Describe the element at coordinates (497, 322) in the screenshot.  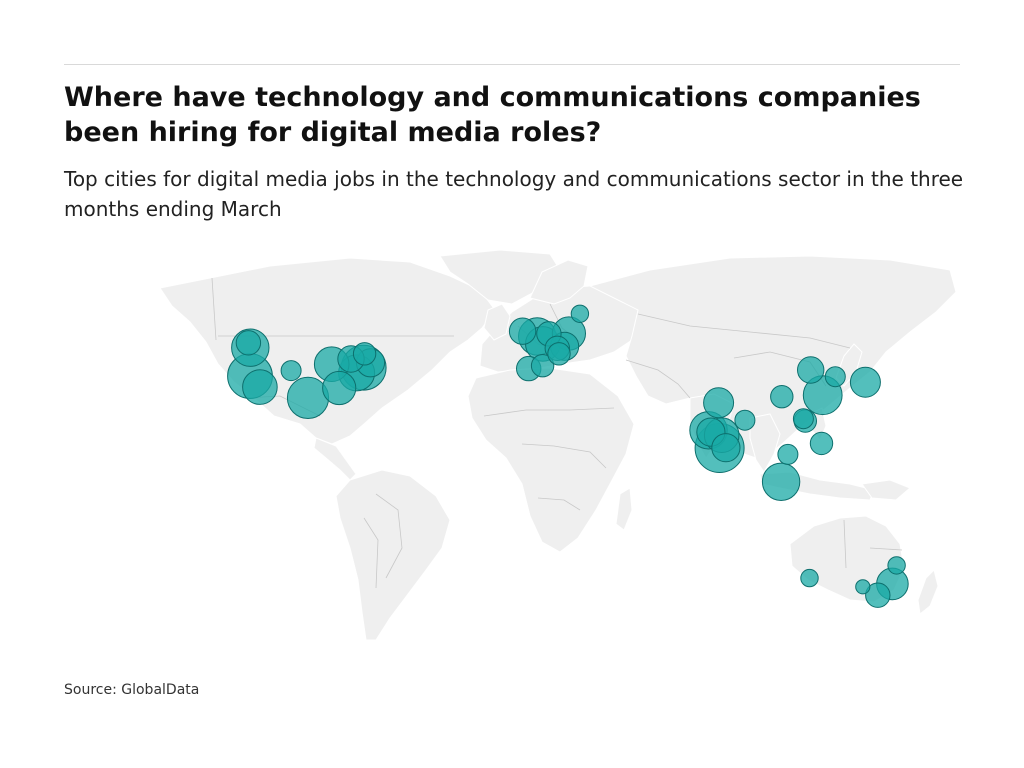
I see `british-isles` at that location.